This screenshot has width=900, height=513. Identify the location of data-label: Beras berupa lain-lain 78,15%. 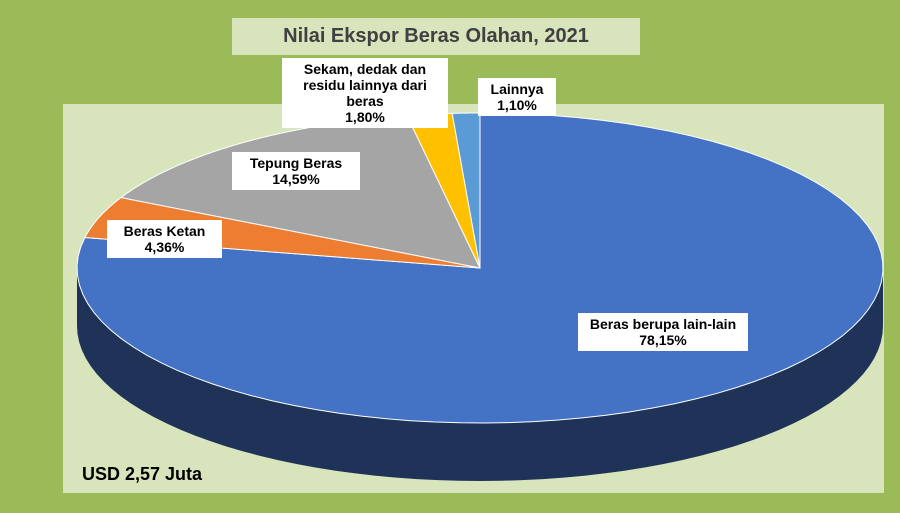
(663, 332).